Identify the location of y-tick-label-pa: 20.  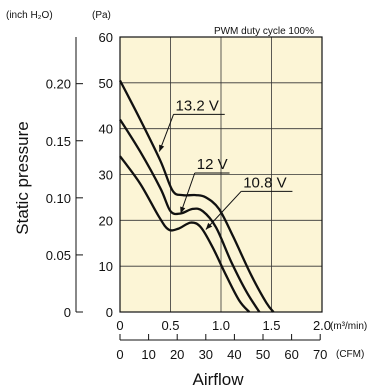
(106, 220).